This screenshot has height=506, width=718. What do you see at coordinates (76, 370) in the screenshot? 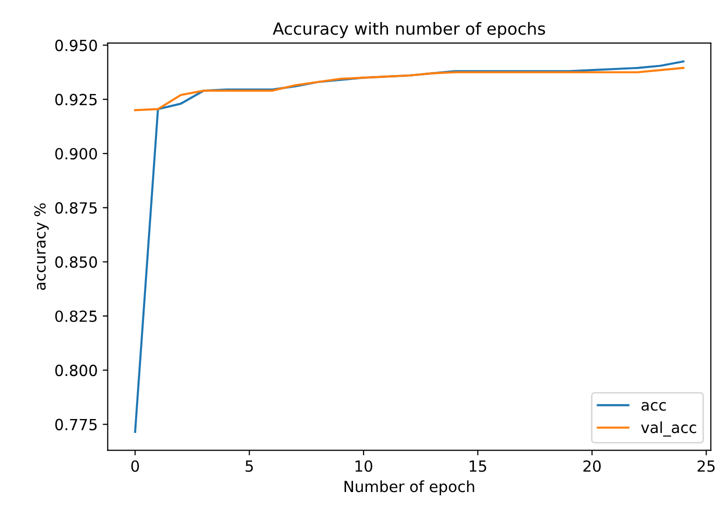
I see `y-tick-label: 0.800` at bounding box center [76, 370].